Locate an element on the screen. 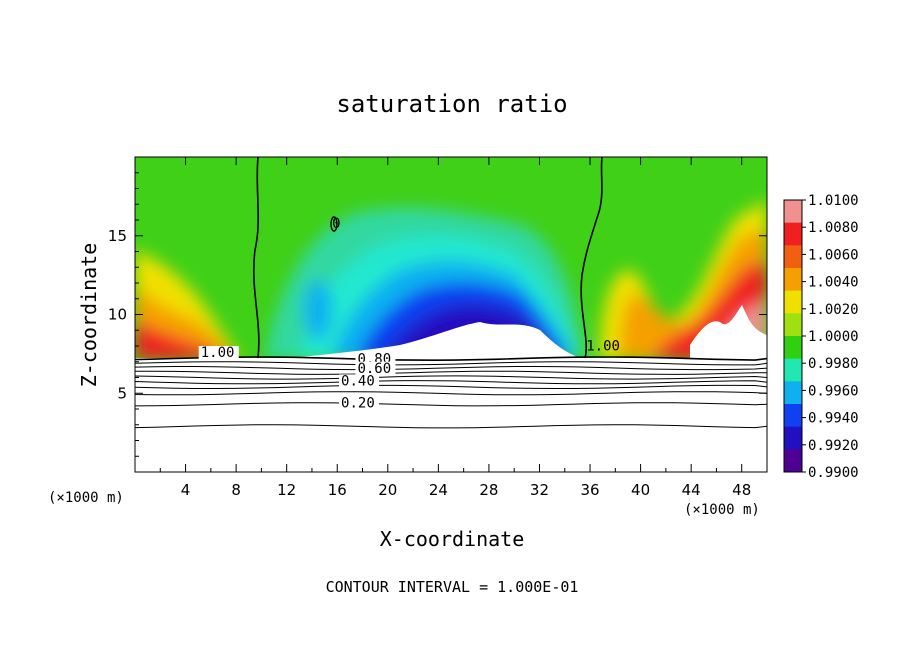 This screenshot has width=904, height=654. colorbar-label: 1.0060 is located at coordinates (833, 255).